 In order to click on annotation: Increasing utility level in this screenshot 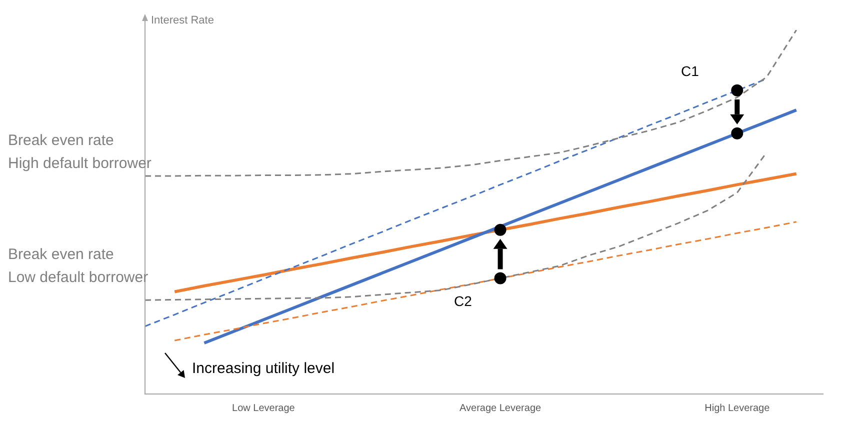, I will do `click(263, 368)`.